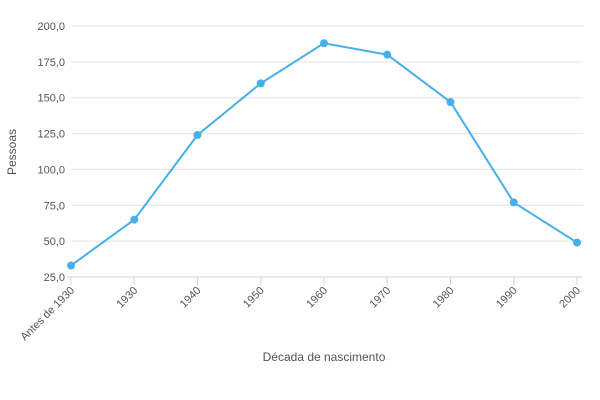 The image size is (600, 400). What do you see at coordinates (51, 170) in the screenshot?
I see `y-tick-label: 100,0` at bounding box center [51, 170].